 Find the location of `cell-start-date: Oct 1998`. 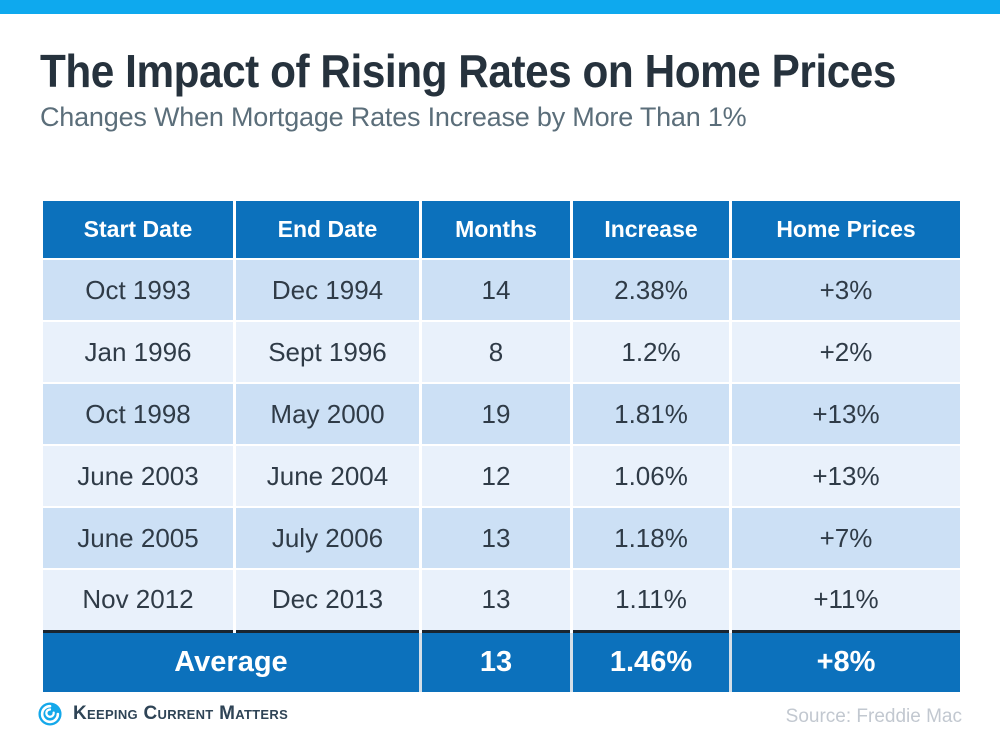

cell-start-date: Oct 1998 is located at coordinates (138, 414).